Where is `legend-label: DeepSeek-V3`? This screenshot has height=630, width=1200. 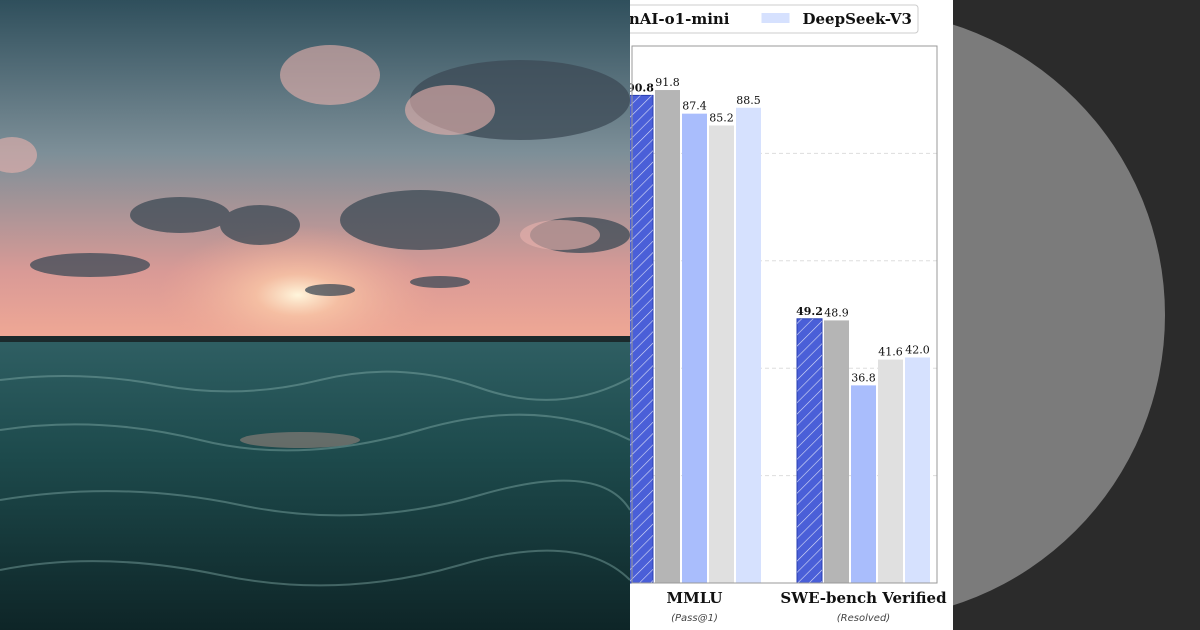
legend-label: DeepSeek-V3 is located at coordinates (858, 19).